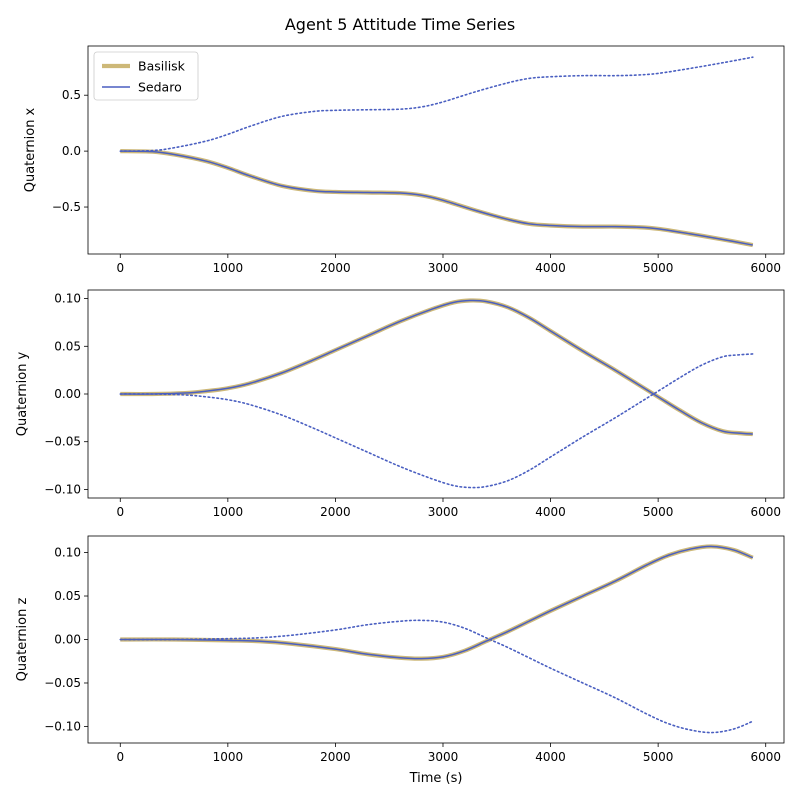 This screenshot has width=800, height=800. What do you see at coordinates (146, 76) in the screenshot?
I see `legend: Basilisk Sedaro` at bounding box center [146, 76].